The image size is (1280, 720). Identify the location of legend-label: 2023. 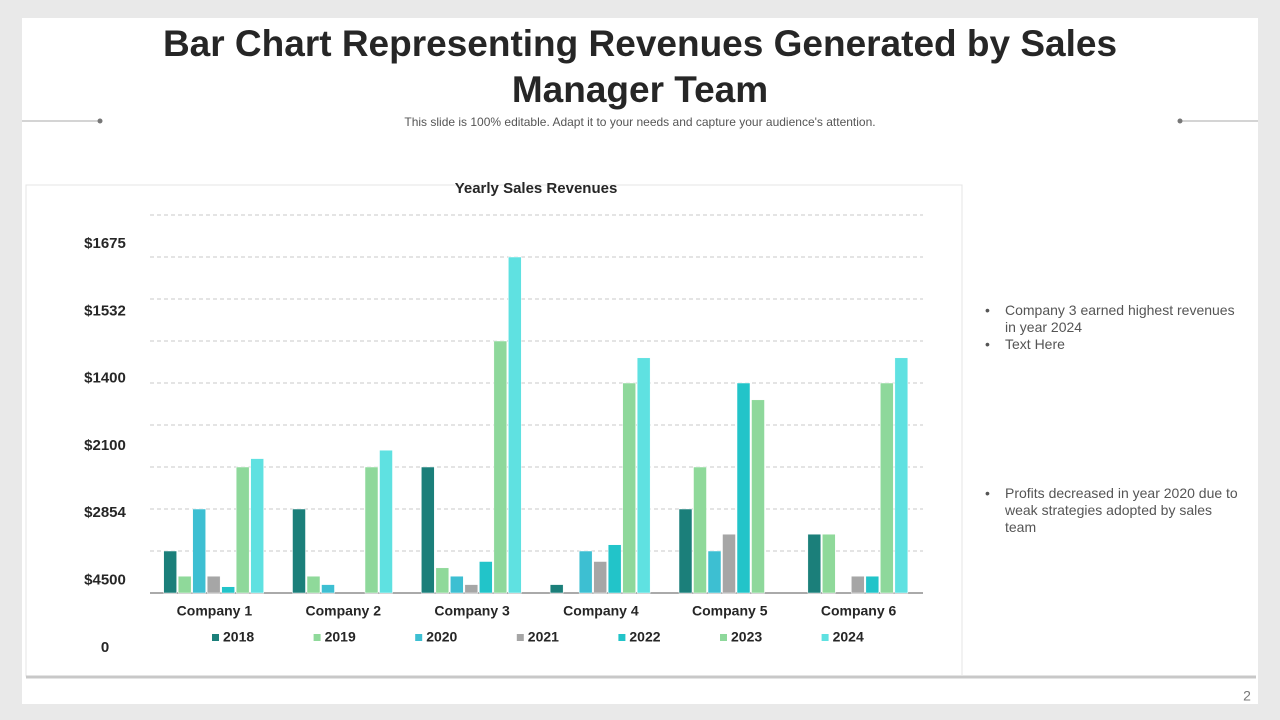
(746, 637).